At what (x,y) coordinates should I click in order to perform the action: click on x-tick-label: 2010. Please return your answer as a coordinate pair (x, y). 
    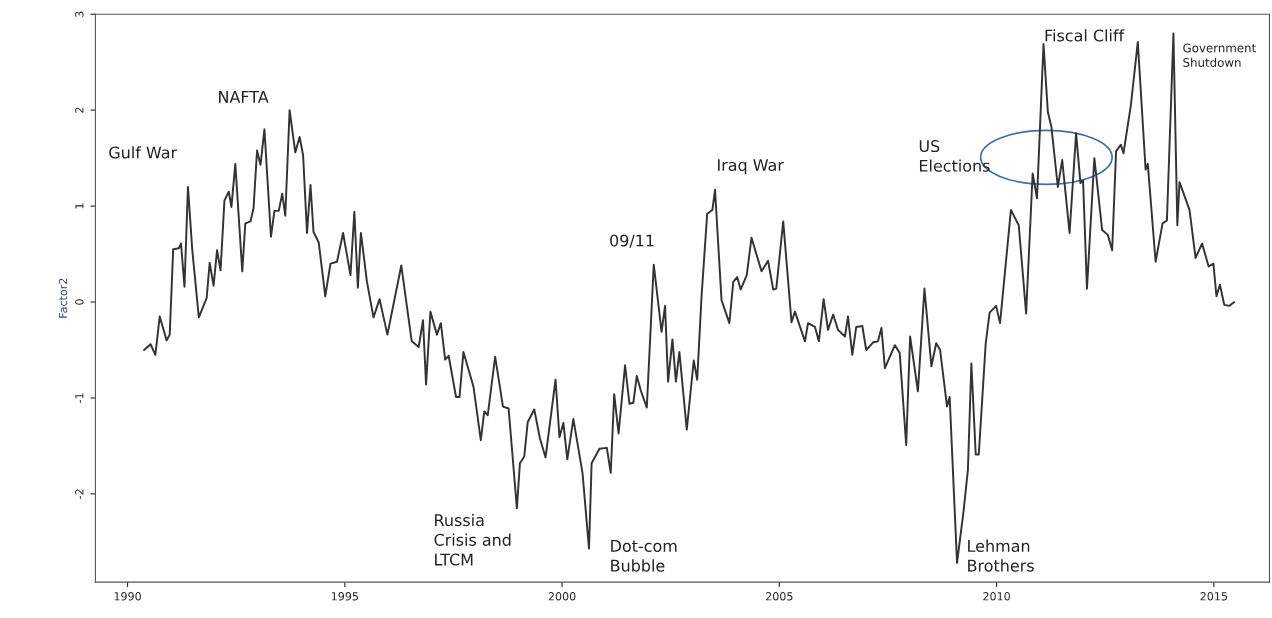
    Looking at the image, I should click on (996, 596).